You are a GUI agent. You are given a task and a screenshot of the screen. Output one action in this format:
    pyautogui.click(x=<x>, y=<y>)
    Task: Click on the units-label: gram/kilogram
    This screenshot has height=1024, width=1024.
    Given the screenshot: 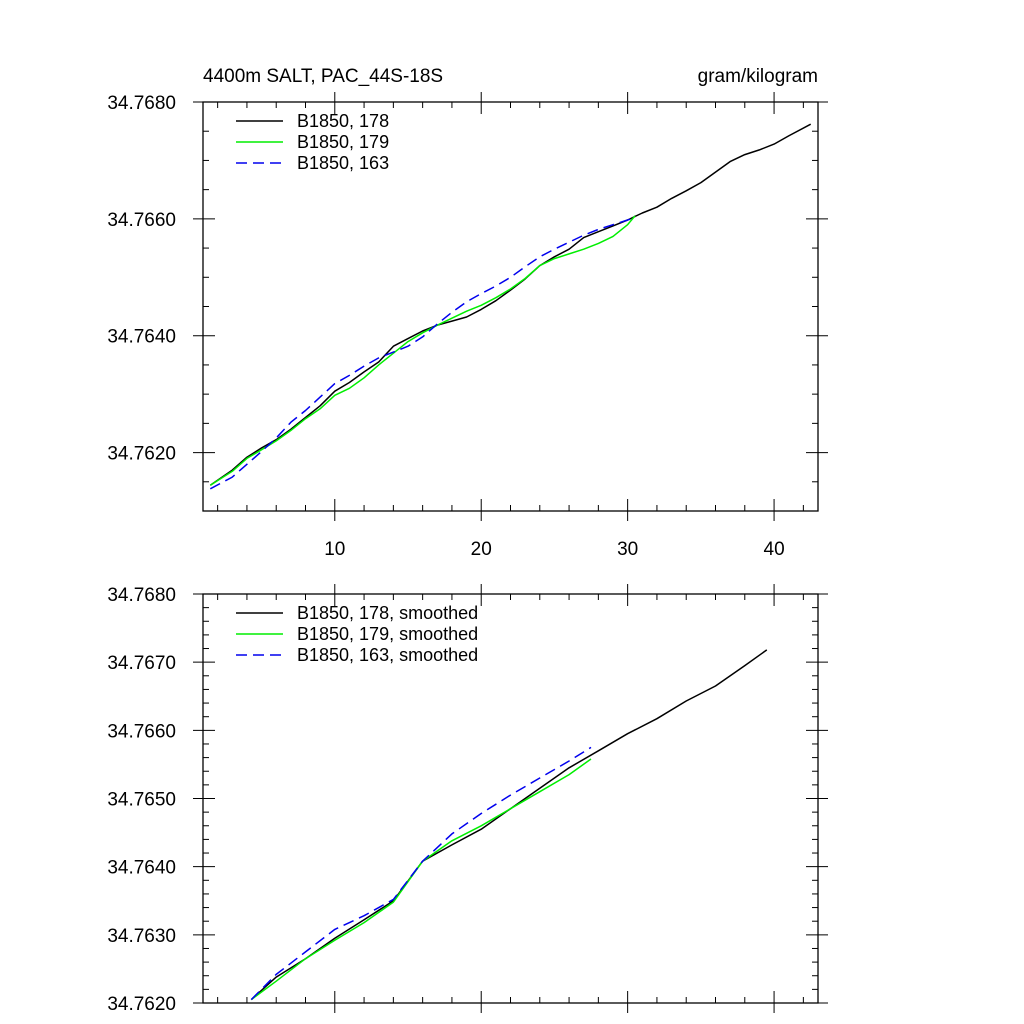 What is the action you would take?
    pyautogui.click(x=758, y=76)
    